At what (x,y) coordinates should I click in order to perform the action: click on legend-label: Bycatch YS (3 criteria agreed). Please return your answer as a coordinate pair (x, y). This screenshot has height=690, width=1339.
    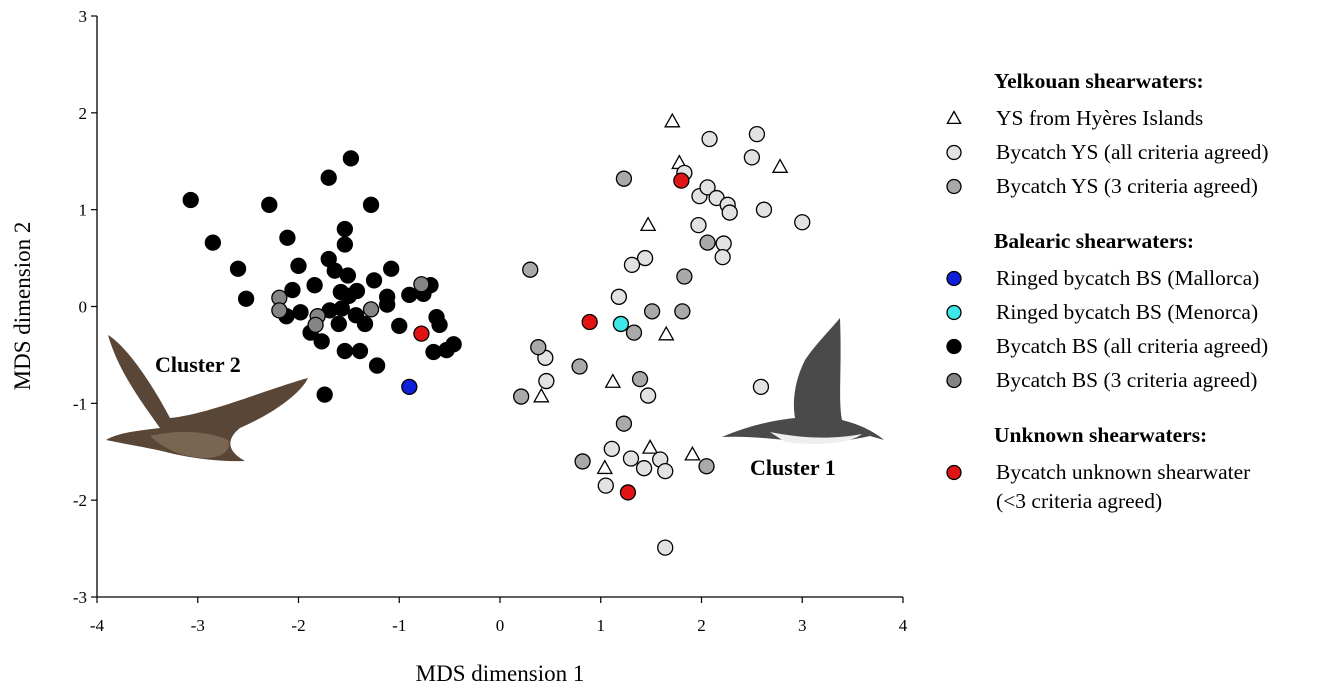
    Looking at the image, I should click on (1127, 186).